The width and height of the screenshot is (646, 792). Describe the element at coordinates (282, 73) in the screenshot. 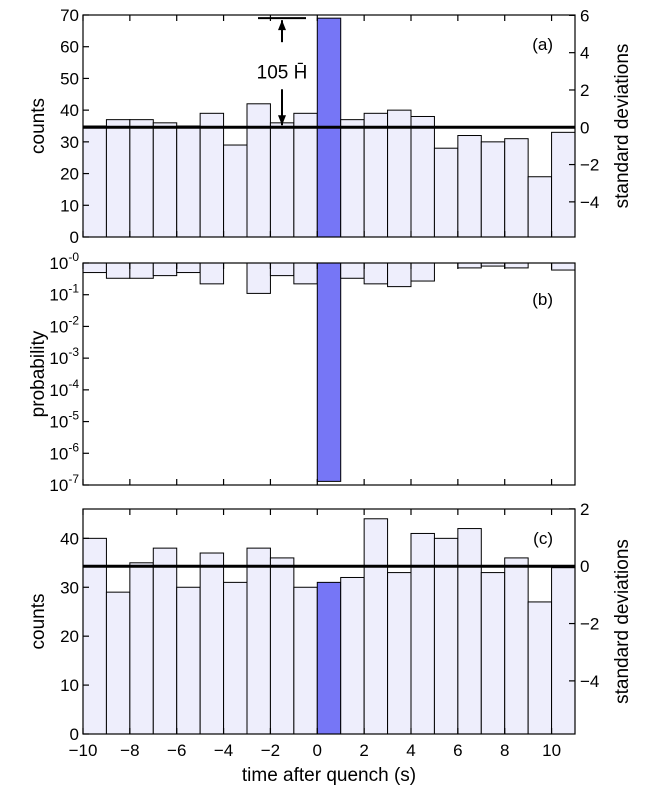

I see `annotation-label: 105 H̄` at that location.